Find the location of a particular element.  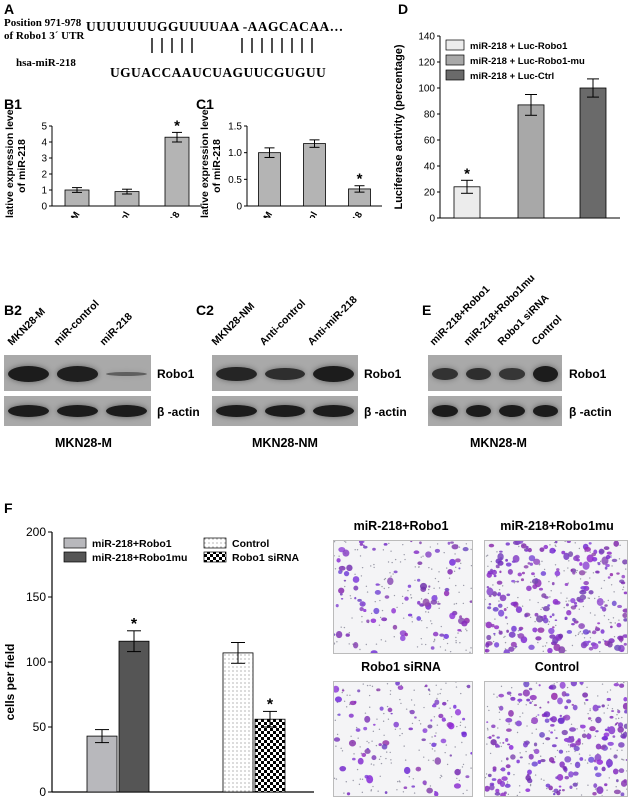

c2-lane-label: MKN28-NM is located at coordinates (233, 324).